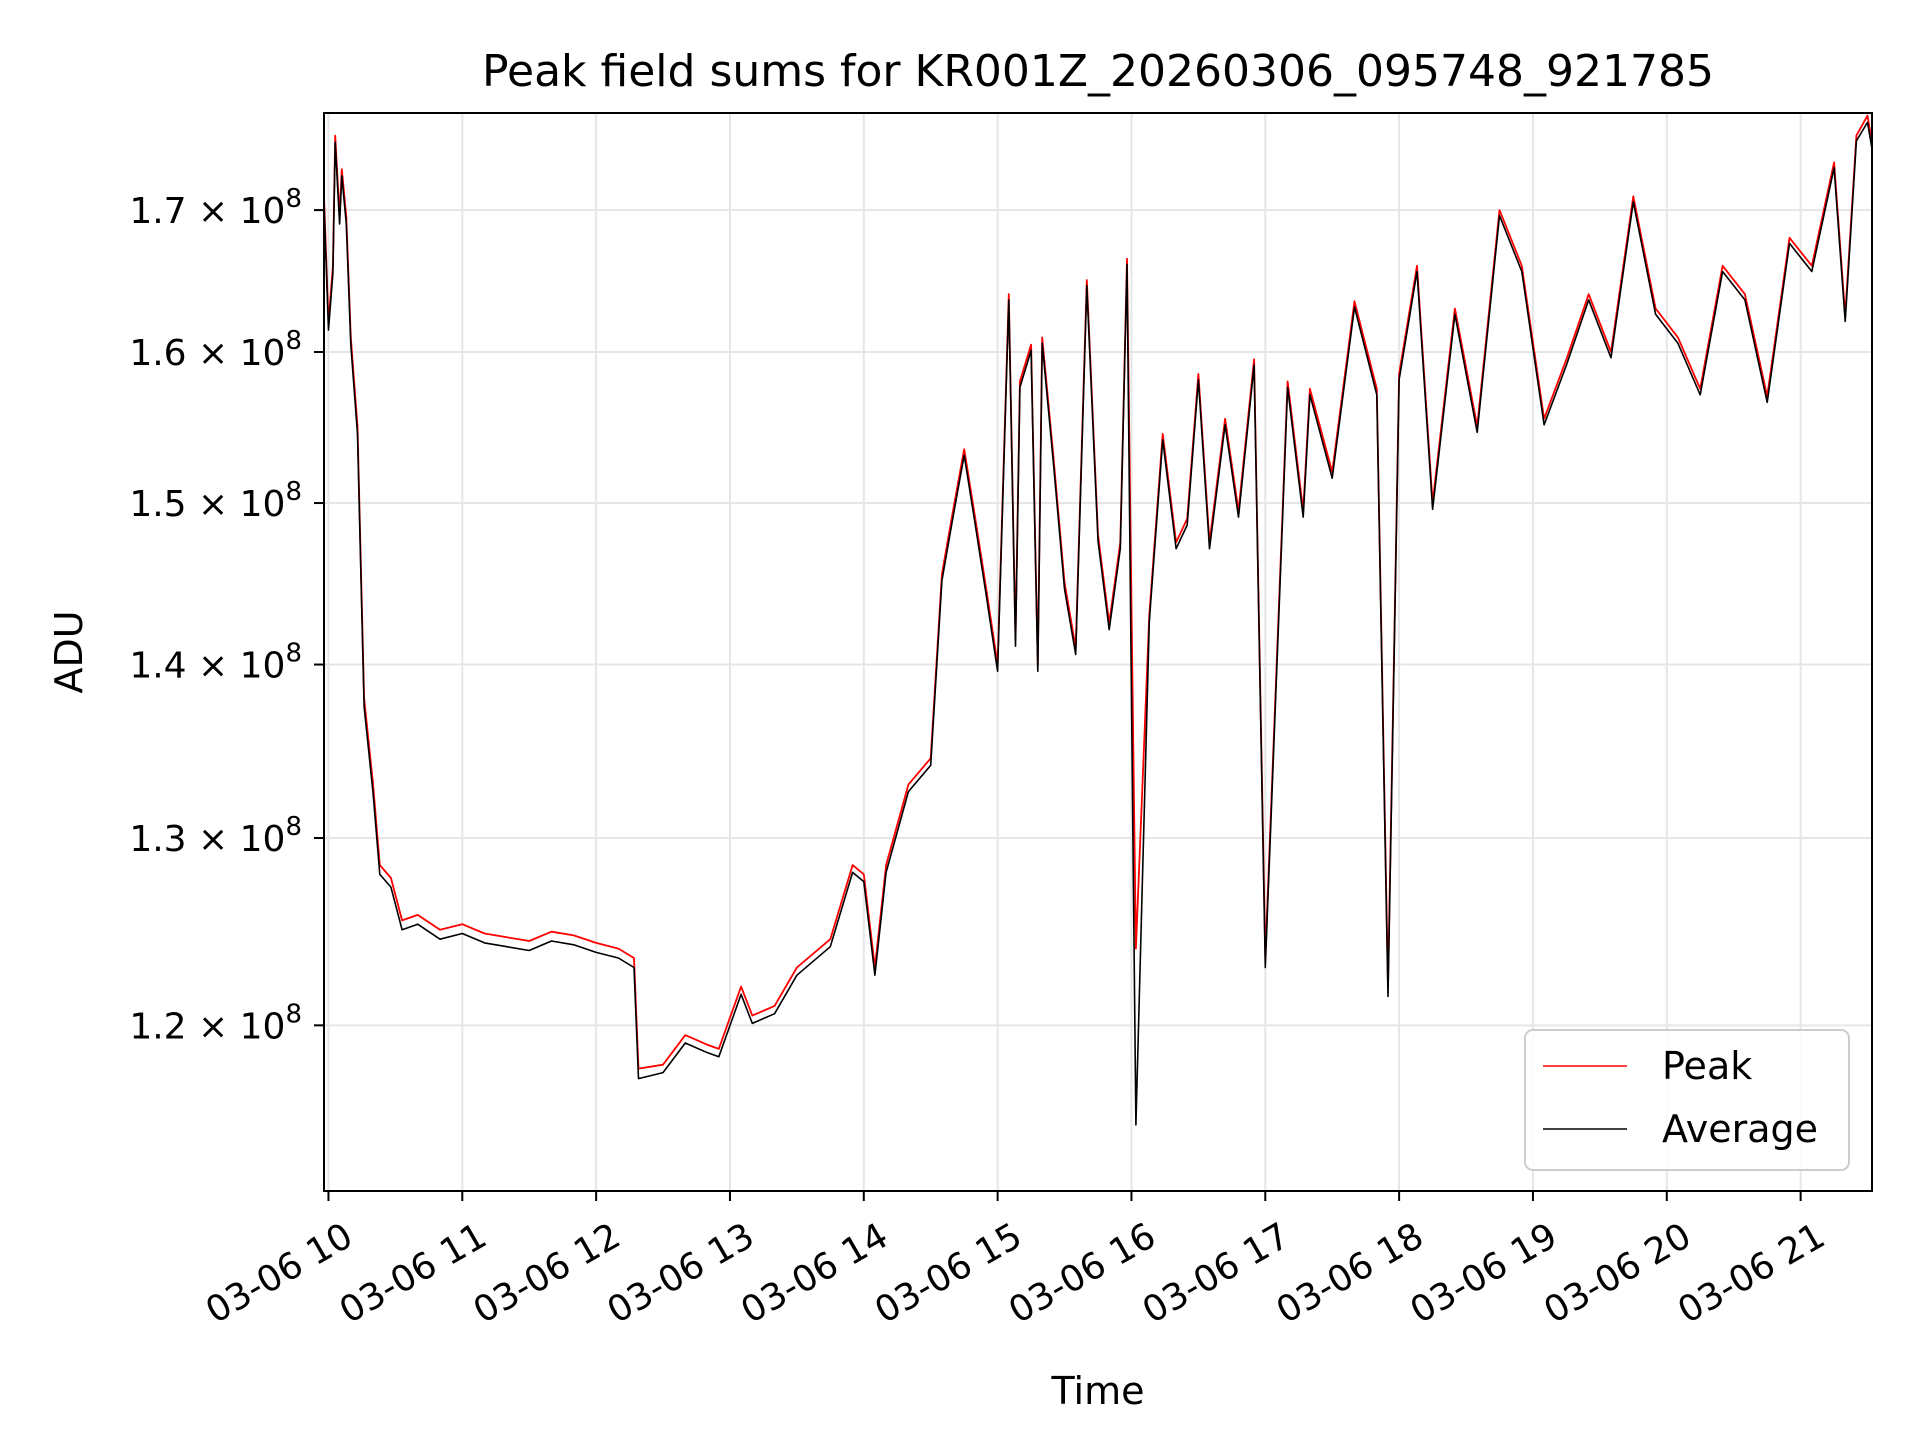 The height and width of the screenshot is (1440, 1920). Describe the element at coordinates (215, 663) in the screenshot. I see `y-tick-label: 1.4 × 10⁸` at that location.